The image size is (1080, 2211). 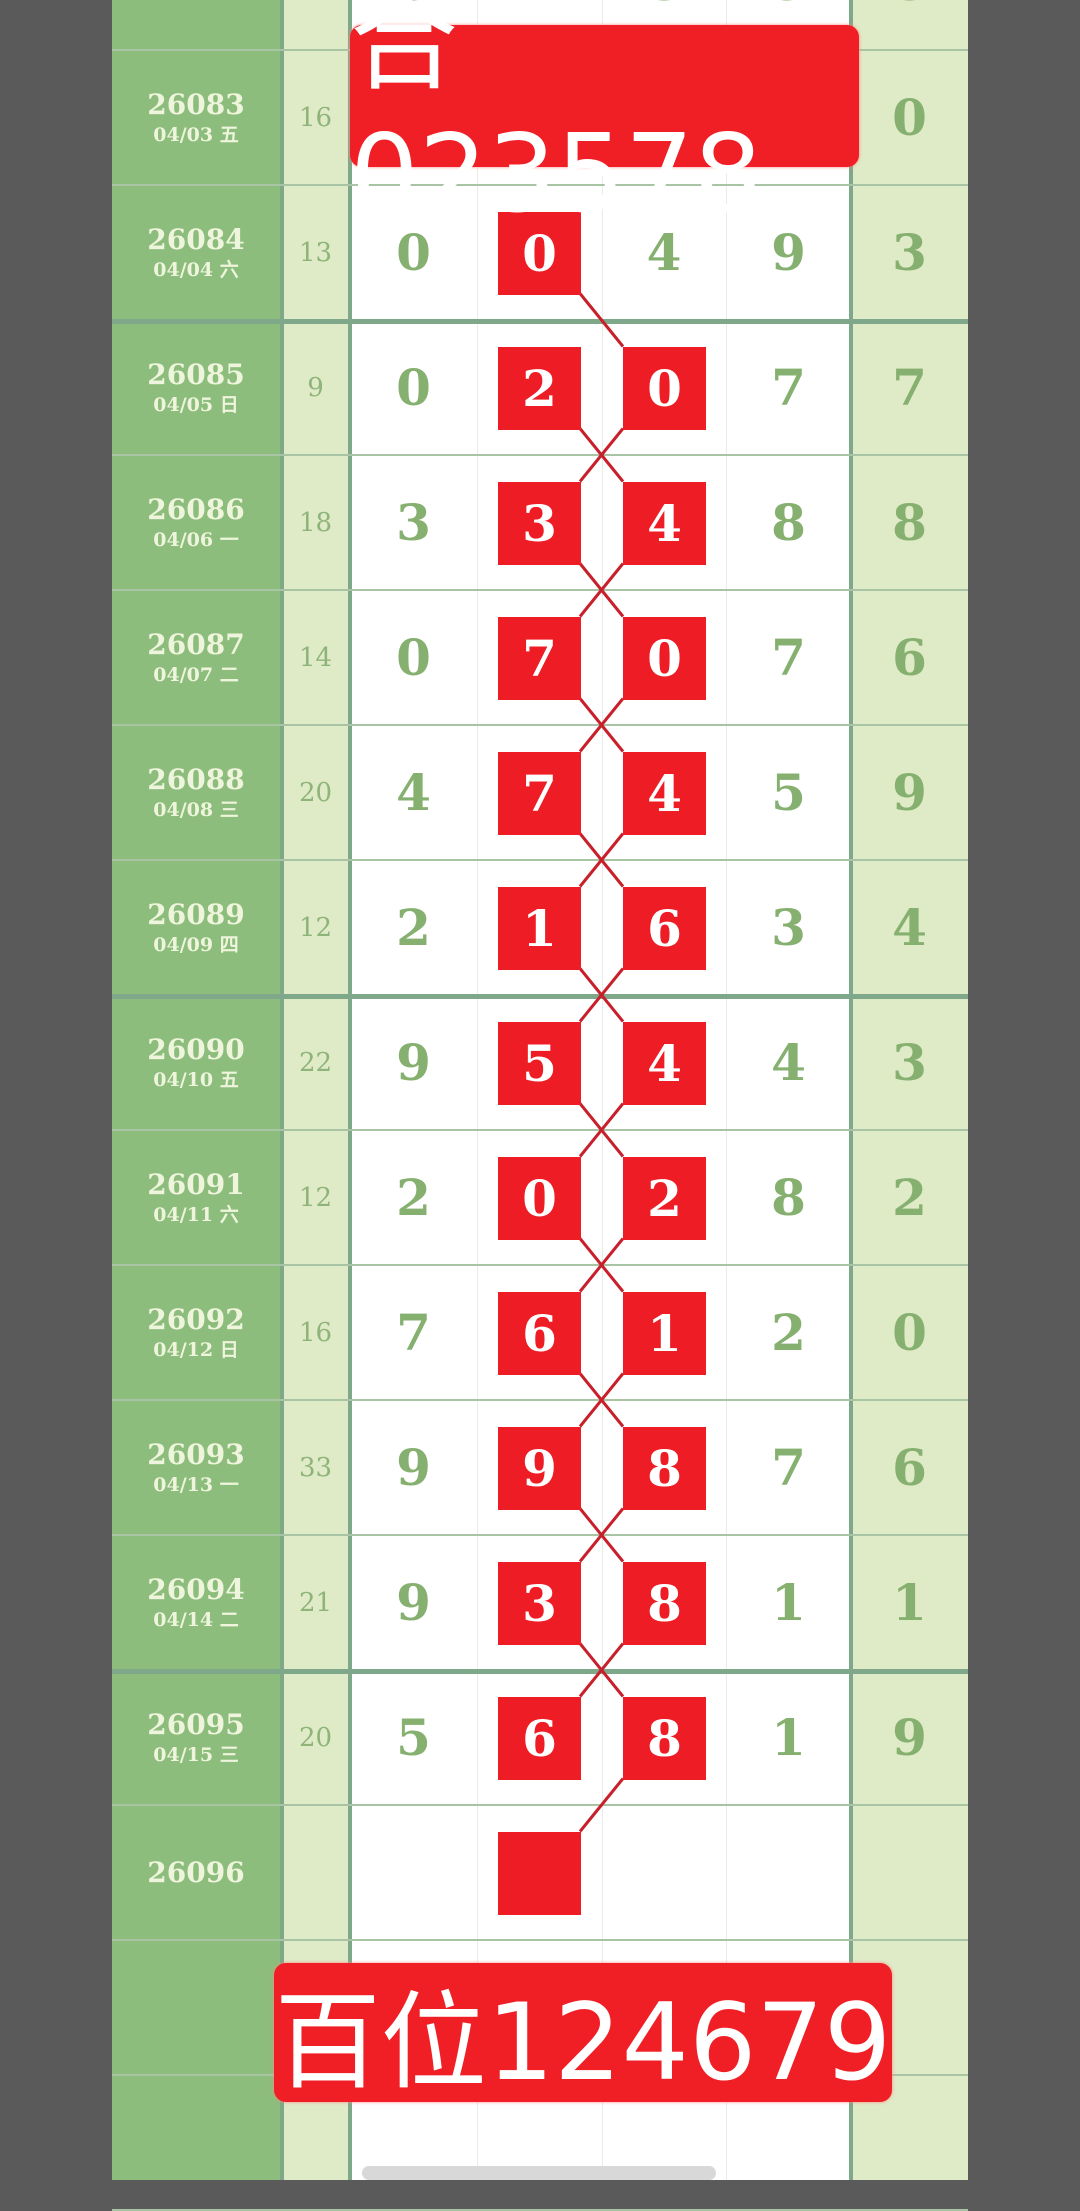 What do you see at coordinates (539, 2173) in the screenshot?
I see `horizontal-scrollbar` at bounding box center [539, 2173].